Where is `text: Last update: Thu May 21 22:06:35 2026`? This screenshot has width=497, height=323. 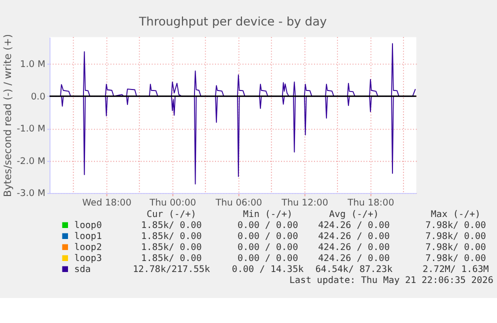
text: Last update: Thu May 21 22:06:35 2026 is located at coordinates (391, 280).